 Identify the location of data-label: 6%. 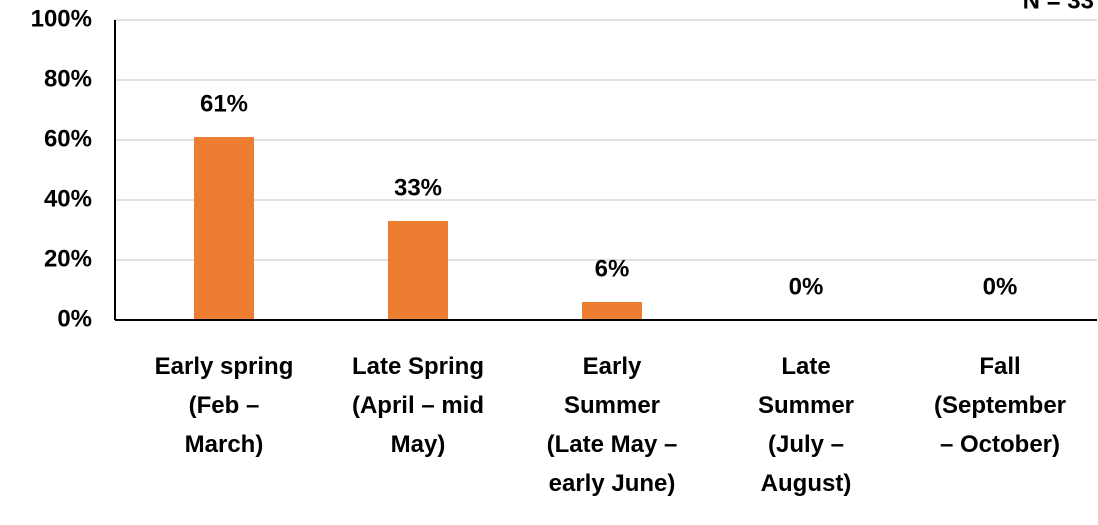
(612, 268).